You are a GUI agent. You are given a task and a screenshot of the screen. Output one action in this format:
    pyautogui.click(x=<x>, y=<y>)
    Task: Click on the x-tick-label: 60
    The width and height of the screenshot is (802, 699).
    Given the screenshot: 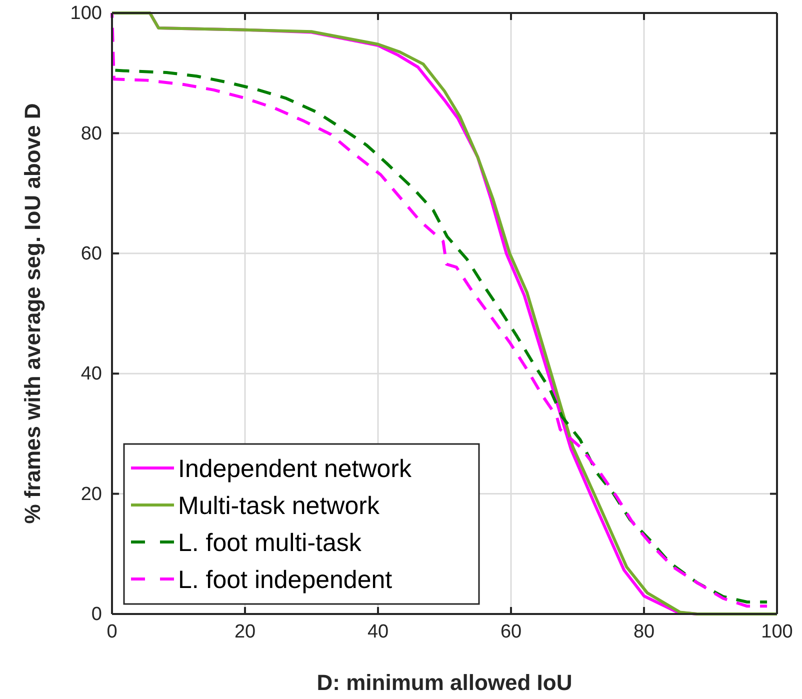 What is the action you would take?
    pyautogui.click(x=511, y=631)
    